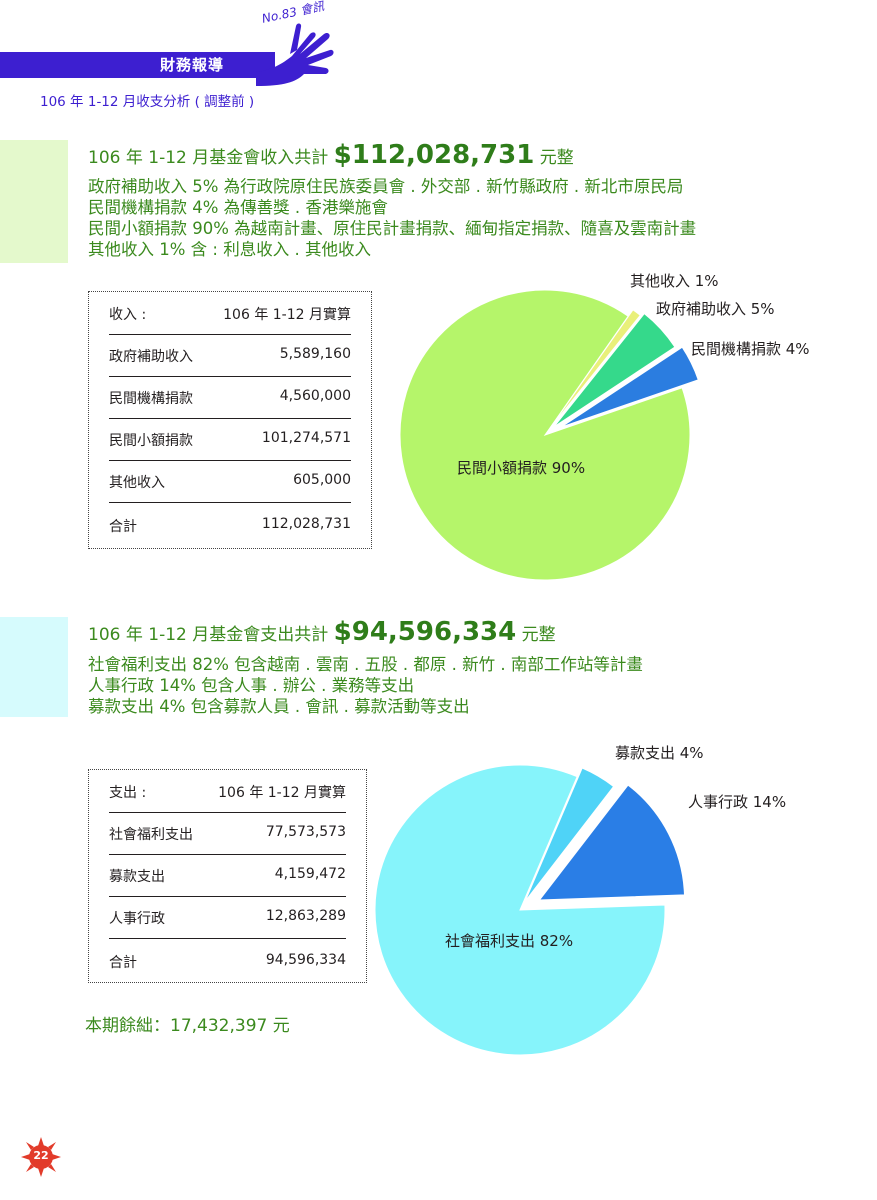 Image resolution: width=877 pixels, height=1200 pixels. I want to click on table-row-label: 人事行政, so click(137, 919).